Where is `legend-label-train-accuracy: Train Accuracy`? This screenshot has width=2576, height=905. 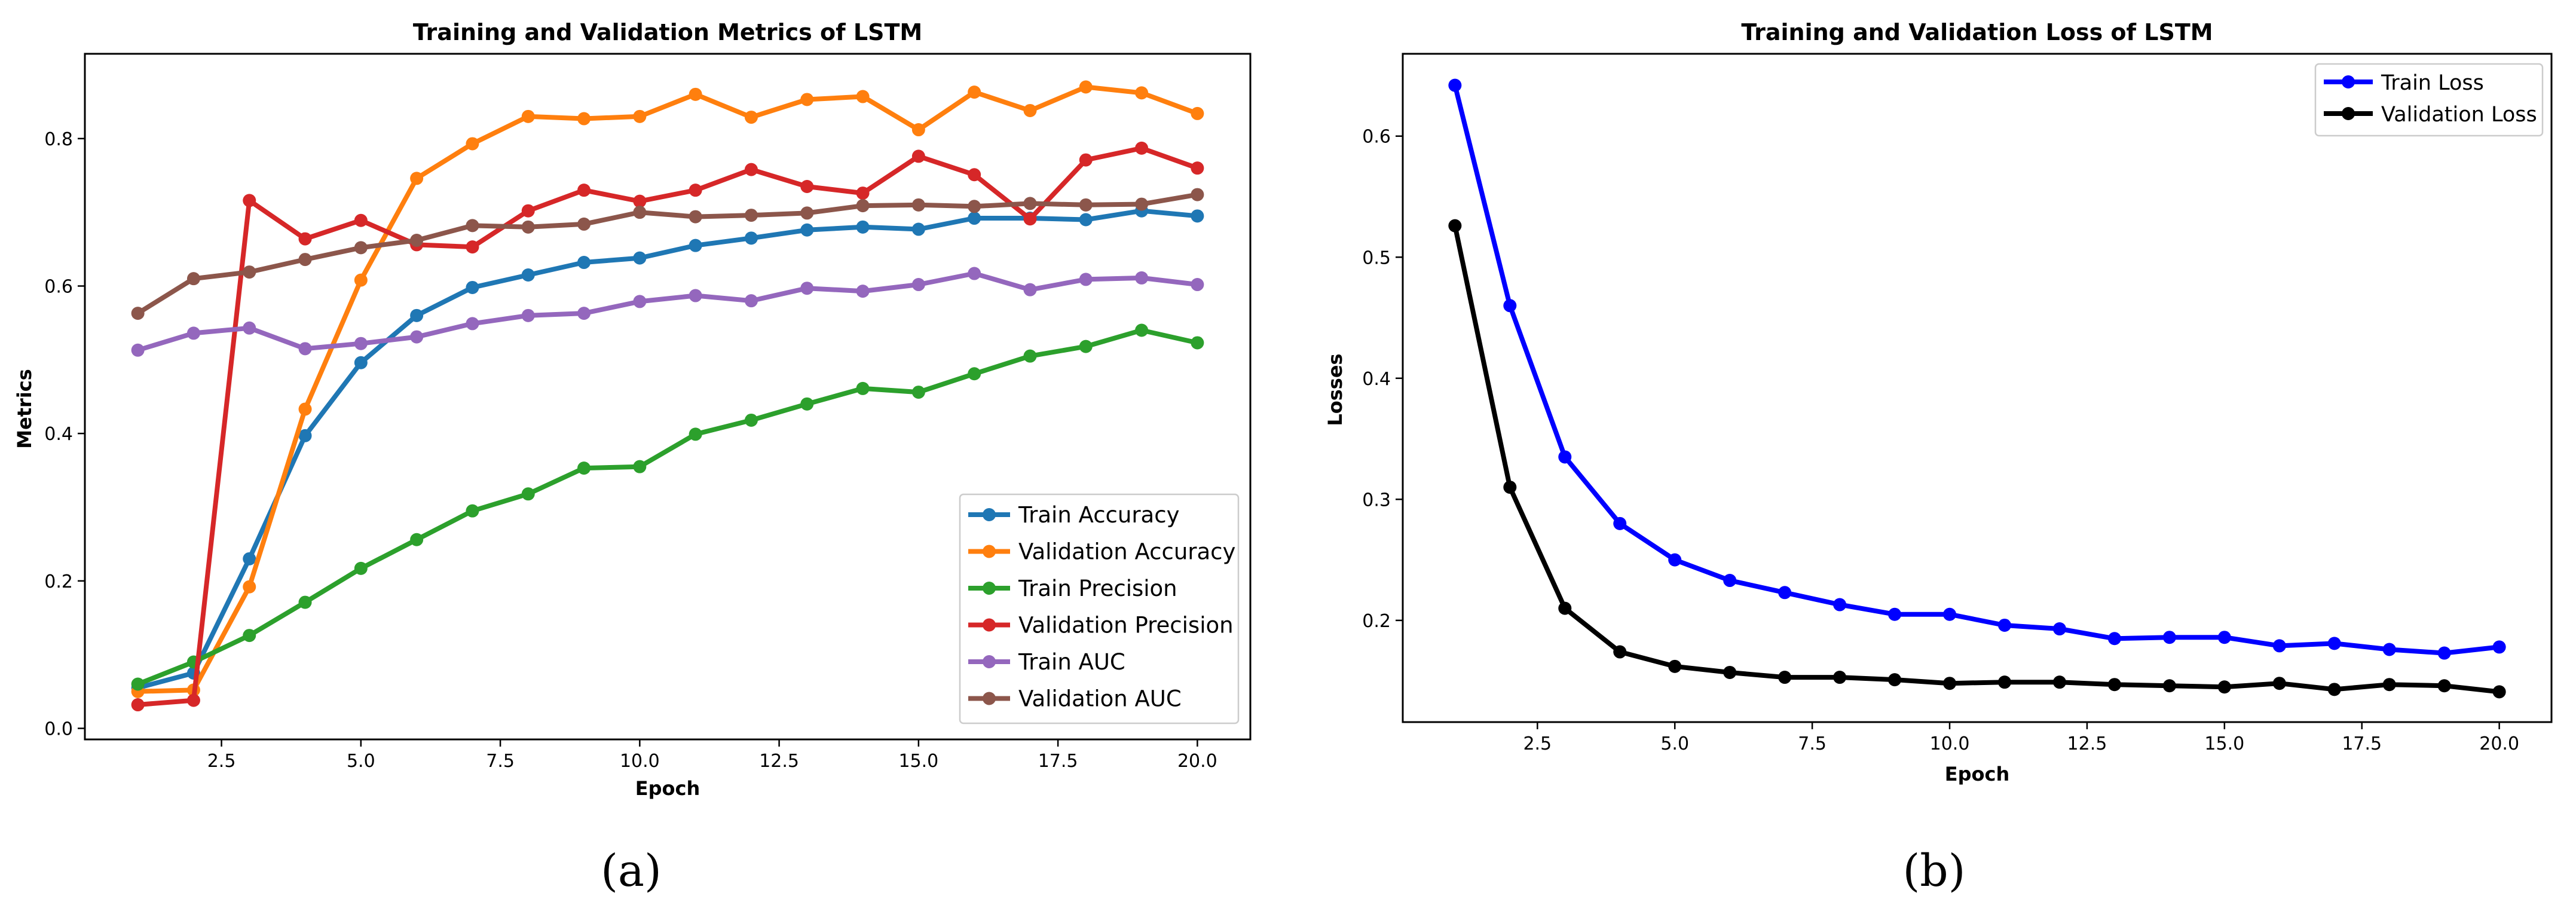
legend-label-train-accuracy: Train Accuracy is located at coordinates (1098, 515).